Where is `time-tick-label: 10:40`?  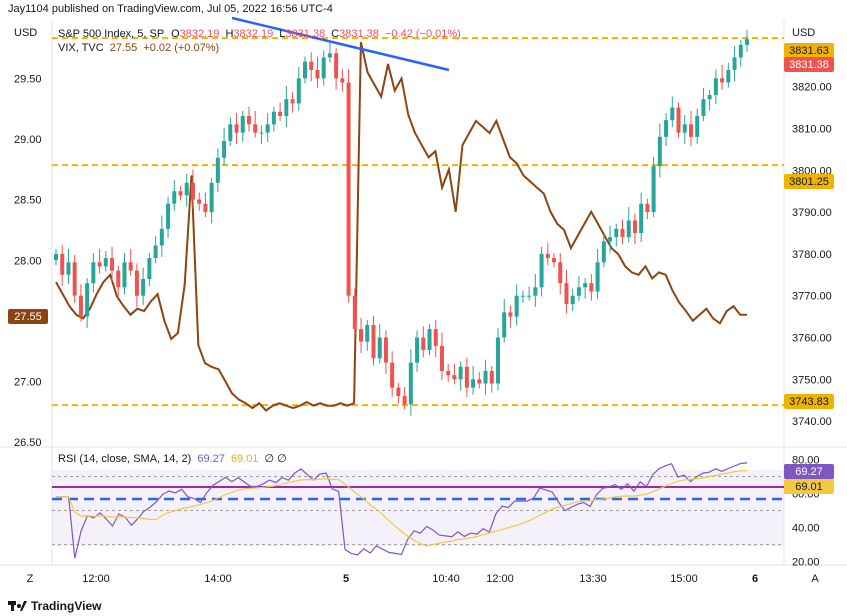
time-tick-label: 10:40 is located at coordinates (446, 579).